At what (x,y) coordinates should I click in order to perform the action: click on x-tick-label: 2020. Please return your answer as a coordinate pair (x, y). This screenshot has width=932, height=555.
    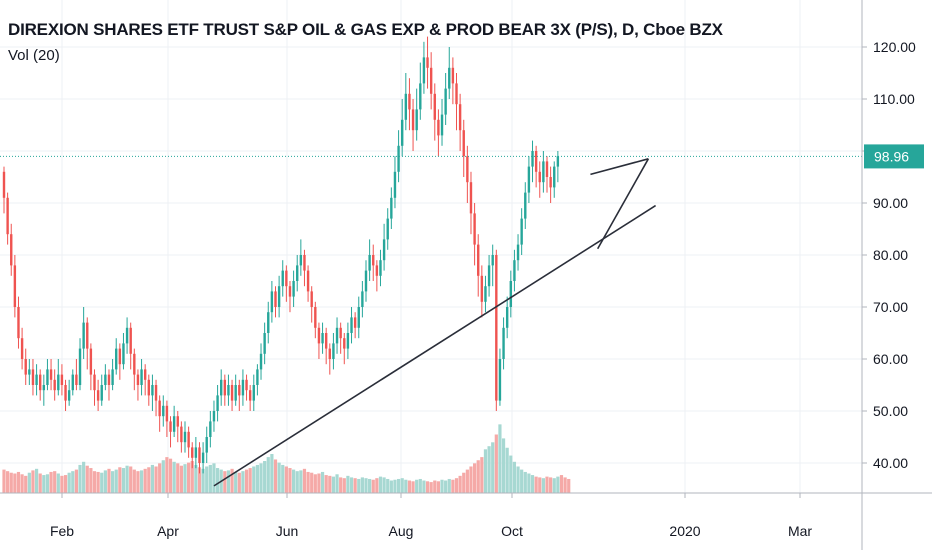
    Looking at the image, I should click on (684, 531).